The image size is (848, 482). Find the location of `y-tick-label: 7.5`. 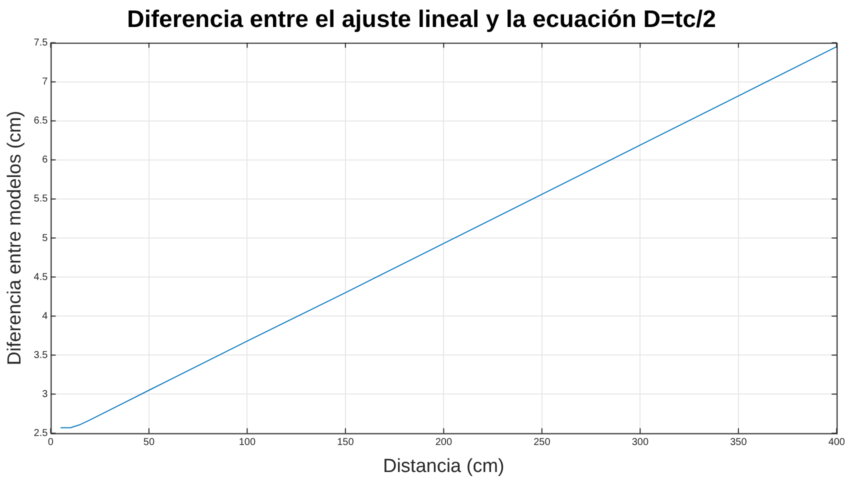

y-tick-label: 7.5 is located at coordinates (41, 43).